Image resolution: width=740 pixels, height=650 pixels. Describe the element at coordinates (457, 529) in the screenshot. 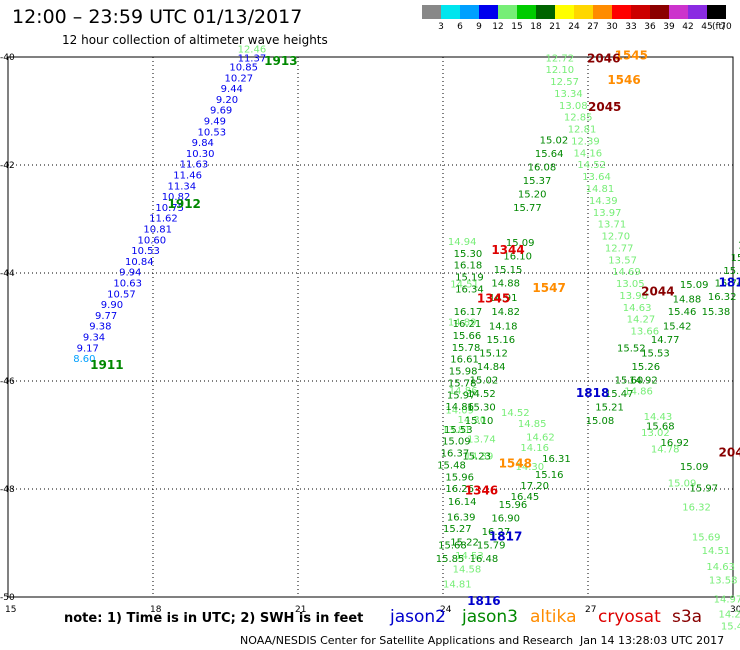

I see `data-label-jason3-dark: 15.27` at that location.